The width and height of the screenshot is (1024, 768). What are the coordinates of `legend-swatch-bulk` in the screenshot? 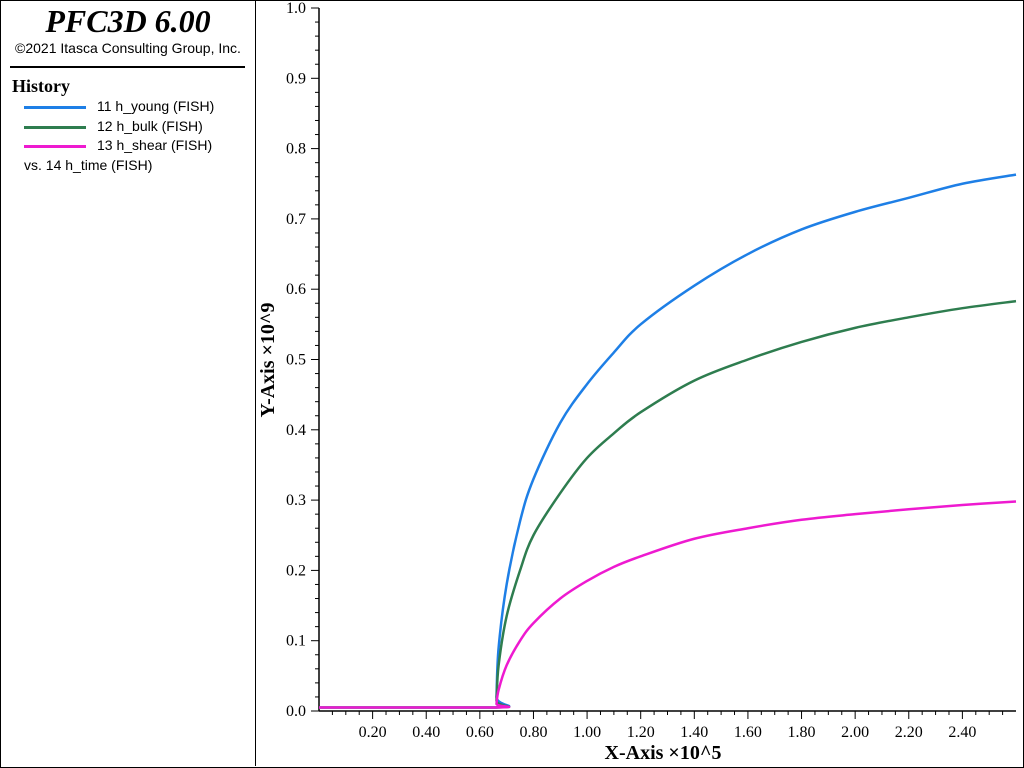 It's located at (55, 127).